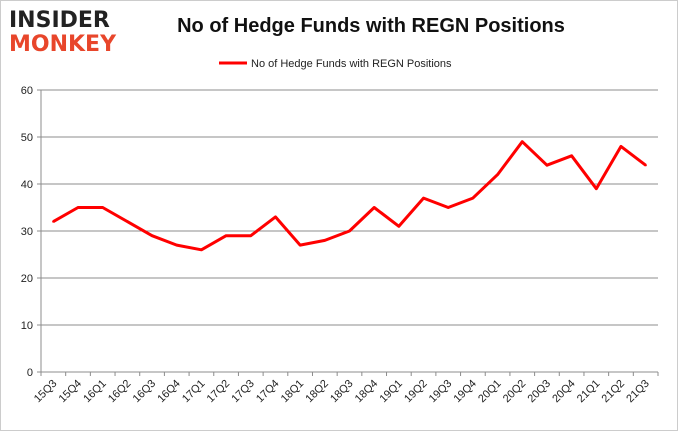 Image resolution: width=678 pixels, height=431 pixels. What do you see at coordinates (268, 392) in the screenshot?
I see `x-tick-label: 17Q4` at bounding box center [268, 392].